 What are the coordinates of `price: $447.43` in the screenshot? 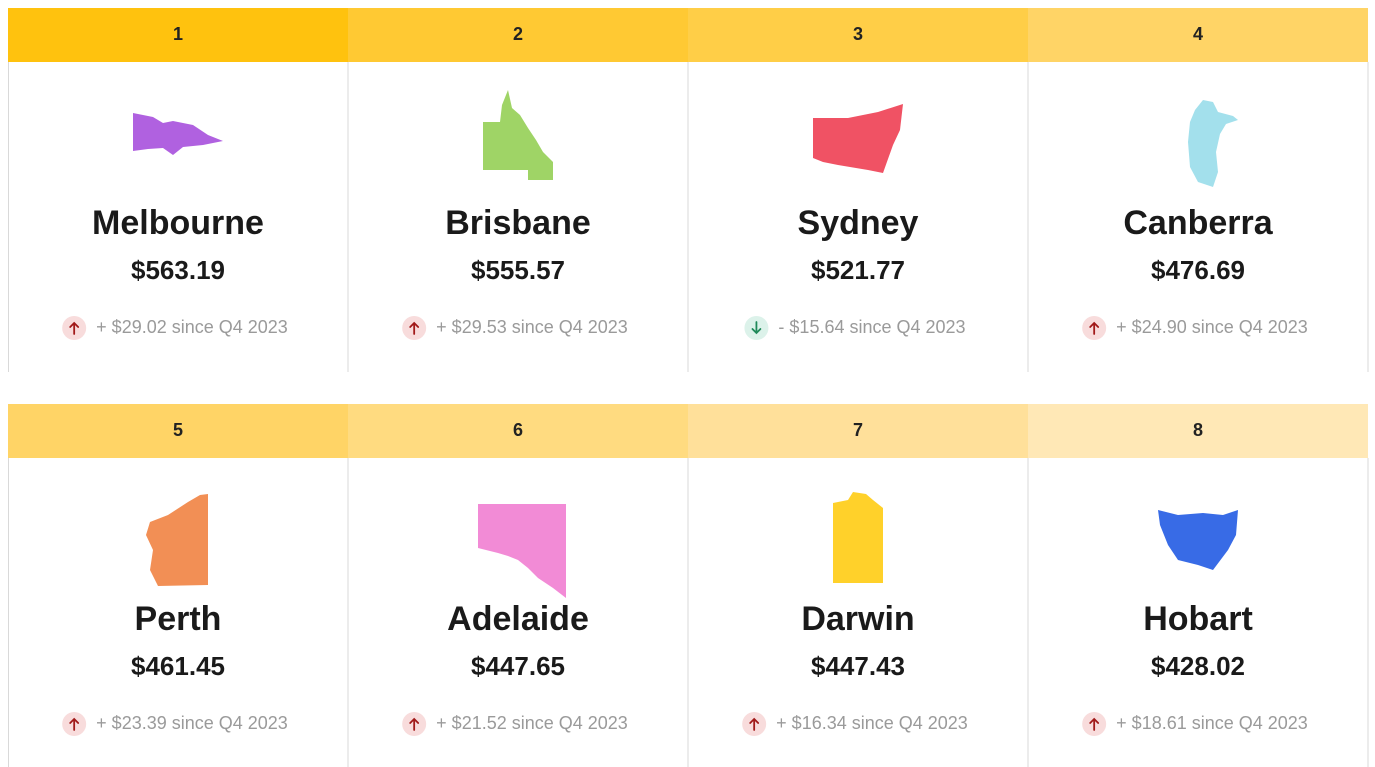 It's located at (858, 666).